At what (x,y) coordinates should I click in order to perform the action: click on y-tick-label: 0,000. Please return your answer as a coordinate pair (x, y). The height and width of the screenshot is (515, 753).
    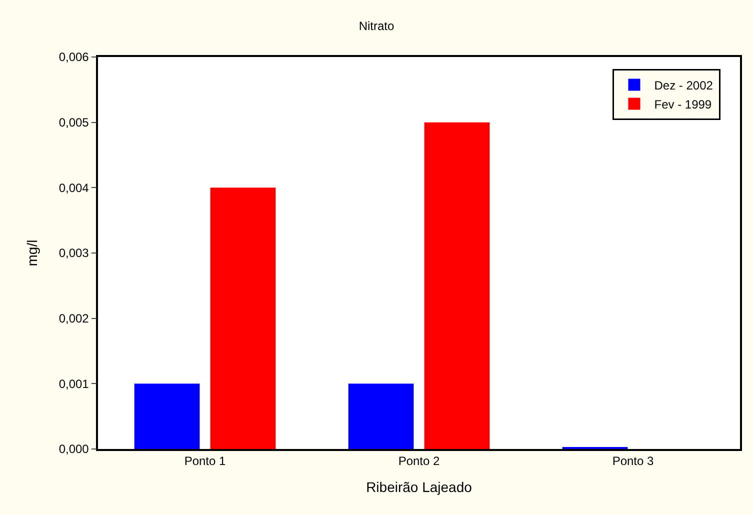
    Looking at the image, I should click on (74, 449).